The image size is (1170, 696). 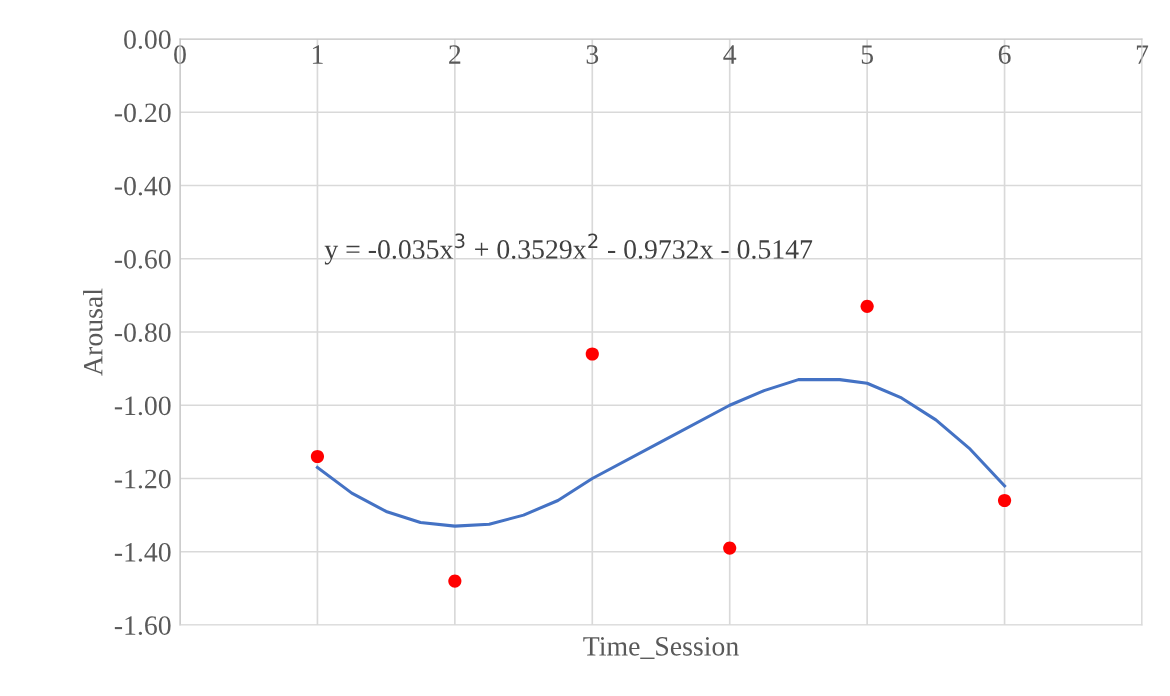 I want to click on annotation: y = -0.035x$^{3}$ + 0.3529x$^{2}$ - 0.9732x - 0.5147, so click(x=568, y=249).